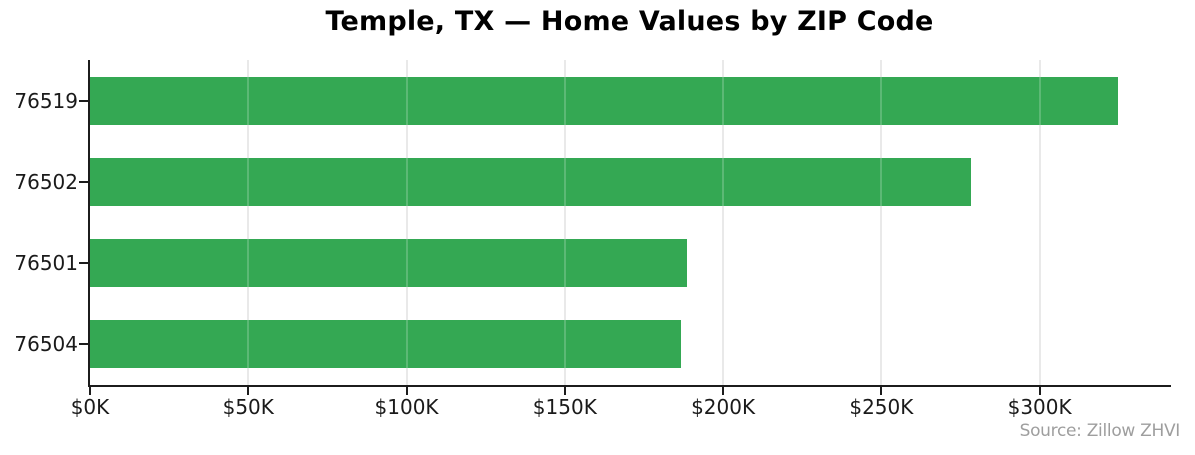 The width and height of the screenshot is (1195, 455). Describe the element at coordinates (723, 407) in the screenshot. I see `x-tick-label: $200K` at that location.